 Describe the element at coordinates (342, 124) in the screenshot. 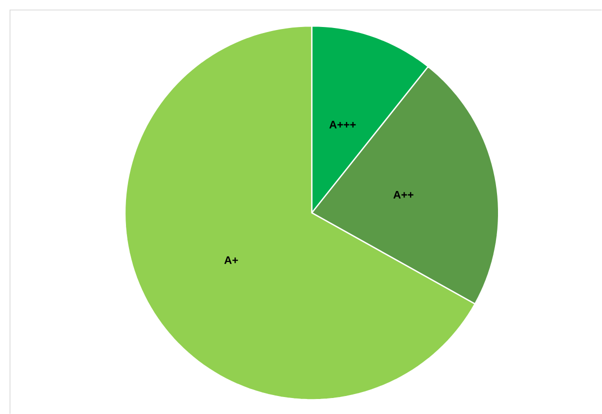

I see `slice-label: A+++` at that location.